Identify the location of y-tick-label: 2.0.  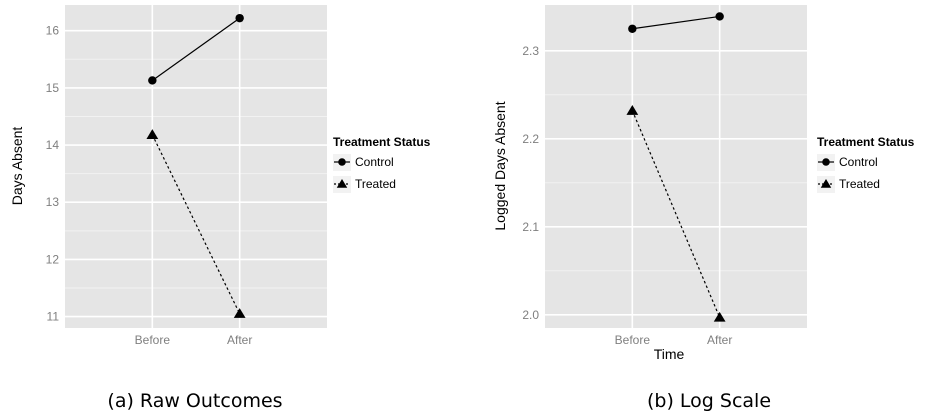
(530, 315).